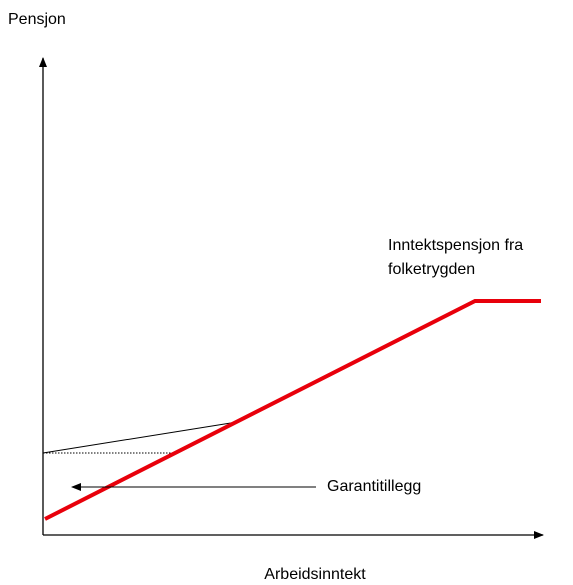 The width and height of the screenshot is (573, 585). Describe the element at coordinates (140, 437) in the screenshot. I see `guarantee-line` at that location.